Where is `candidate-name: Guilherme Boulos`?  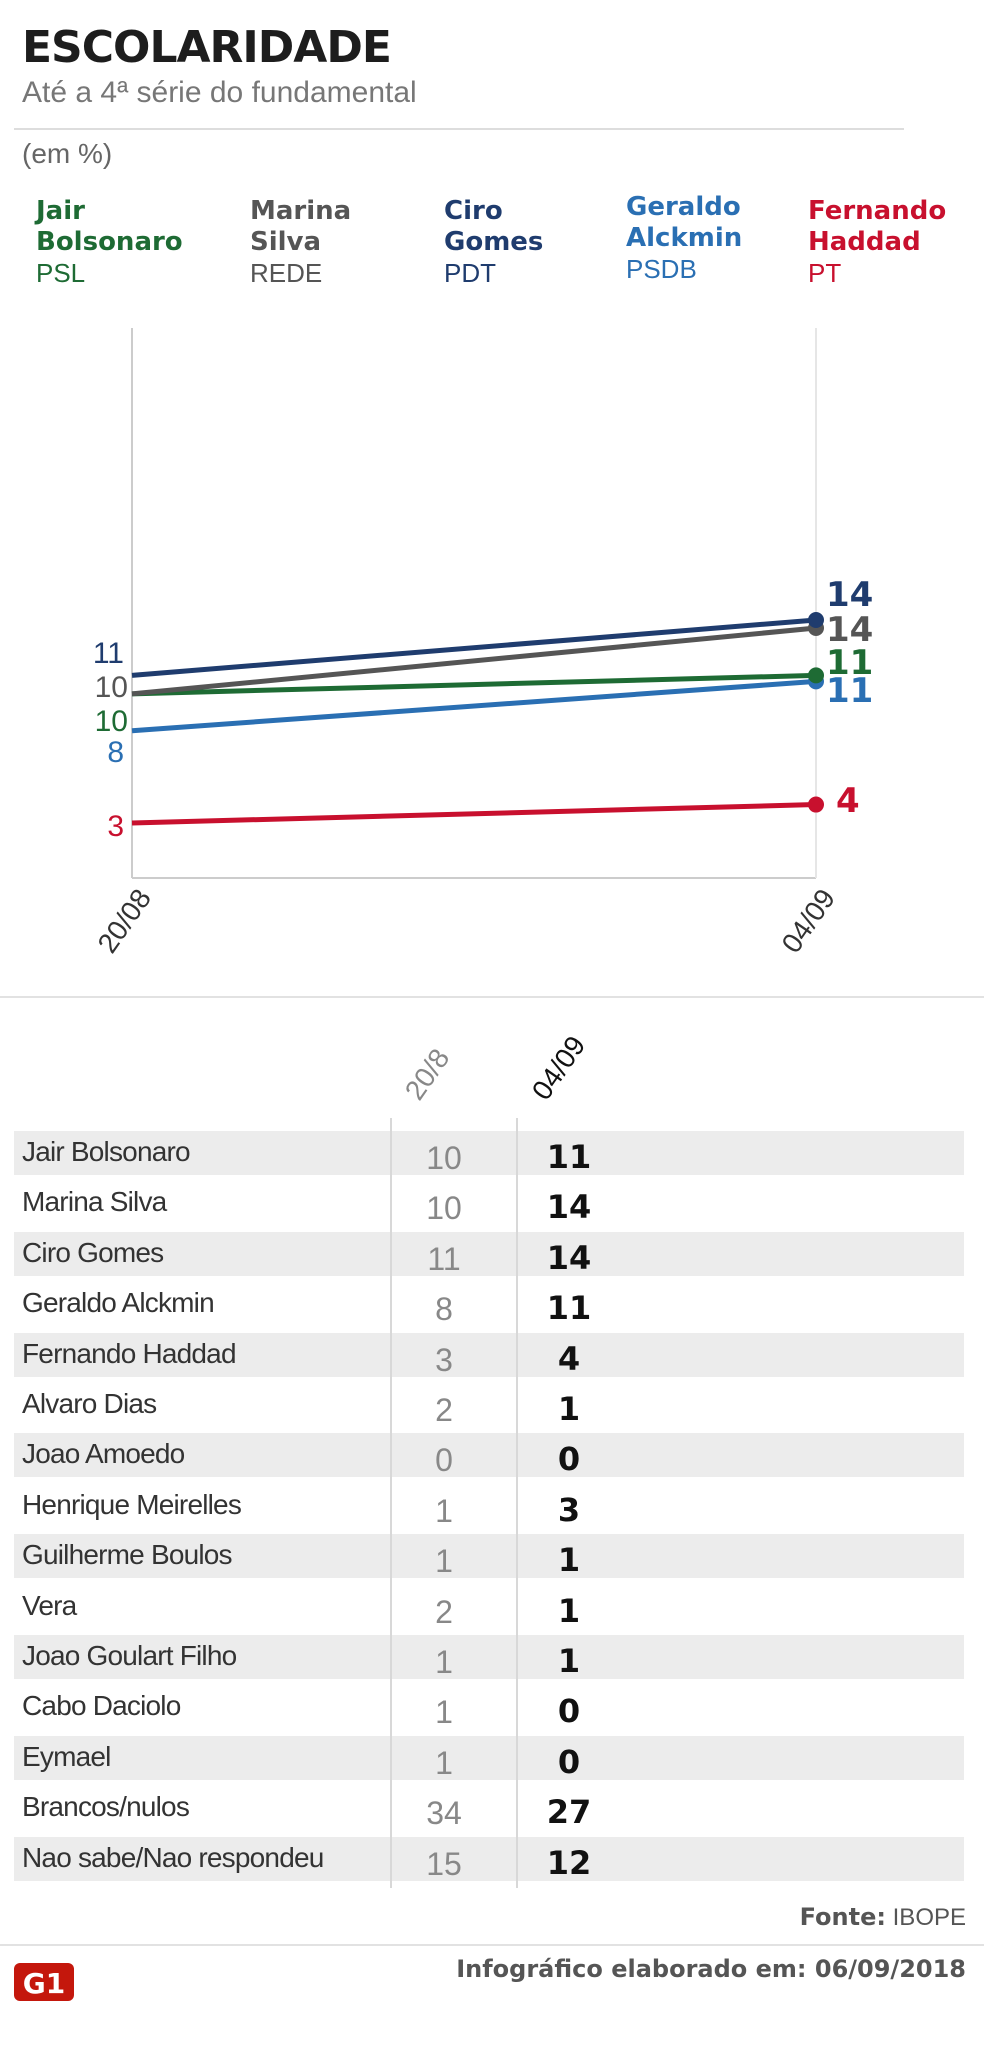 candidate-name: Guilherme Boulos is located at coordinates (127, 1555).